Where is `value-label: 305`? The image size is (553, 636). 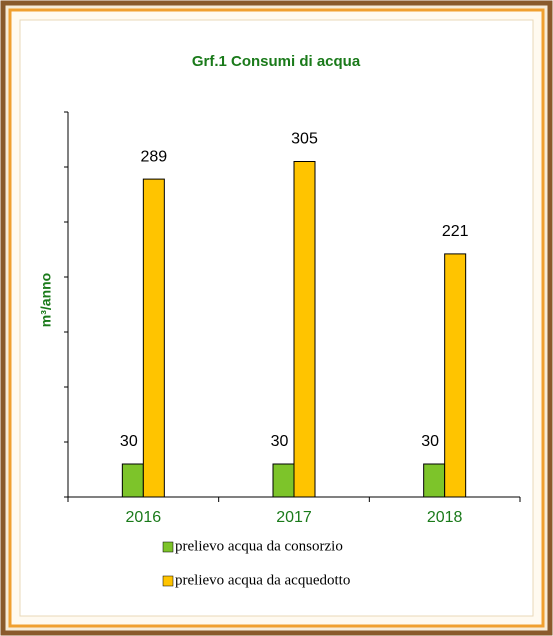
value-label: 305 is located at coordinates (304, 139).